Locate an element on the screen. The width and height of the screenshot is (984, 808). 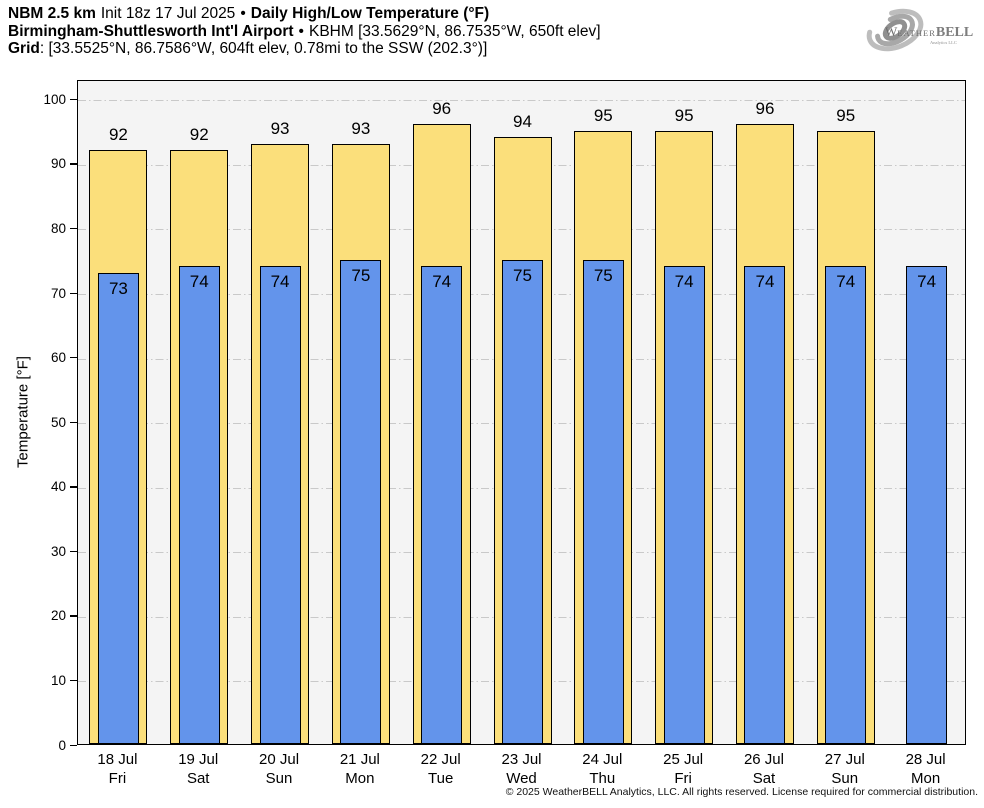
product-title: Daily High/Low Temperature (°F) is located at coordinates (370, 13).